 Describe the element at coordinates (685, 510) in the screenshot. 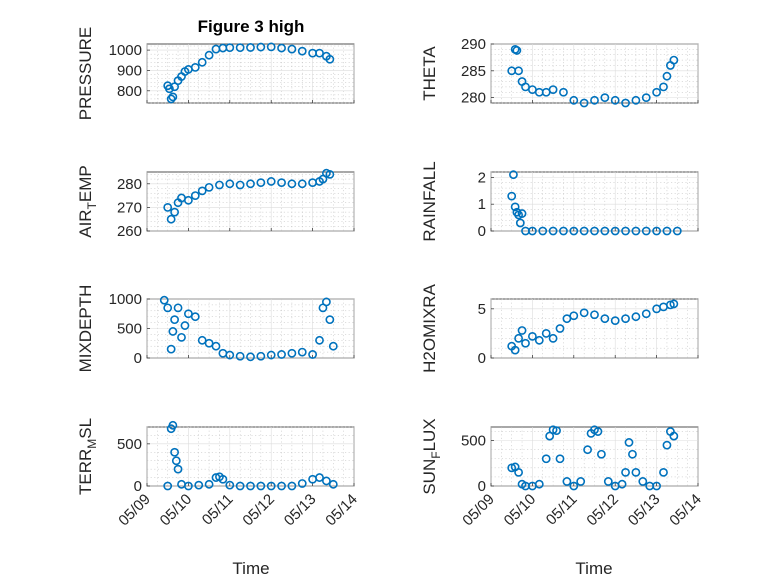

I see `x-tick-label: 05/14` at that location.